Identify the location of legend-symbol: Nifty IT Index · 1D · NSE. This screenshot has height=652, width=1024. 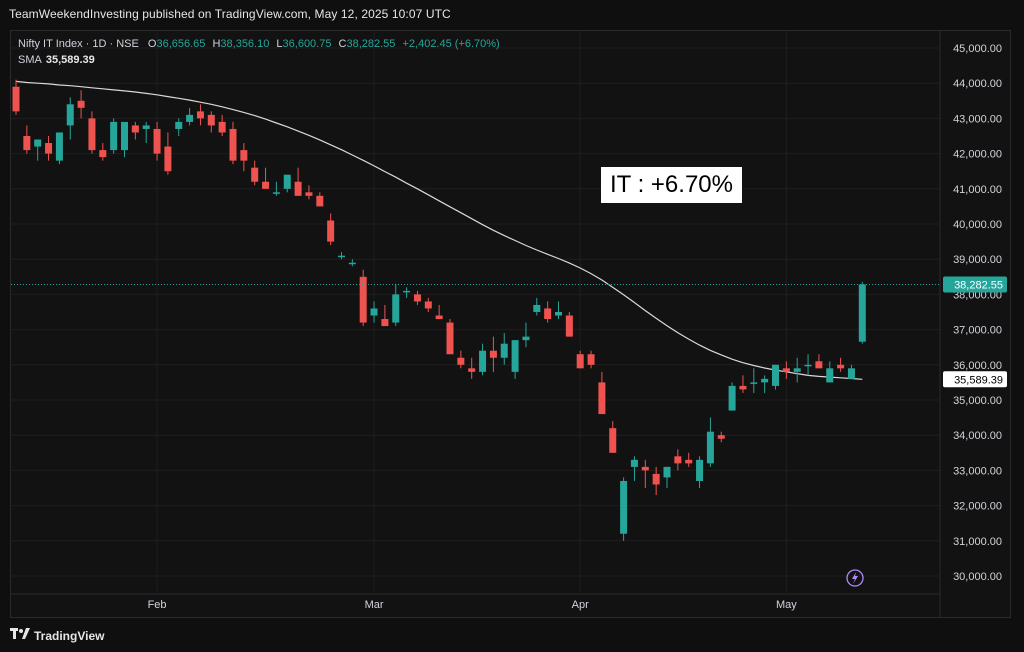
(78, 44).